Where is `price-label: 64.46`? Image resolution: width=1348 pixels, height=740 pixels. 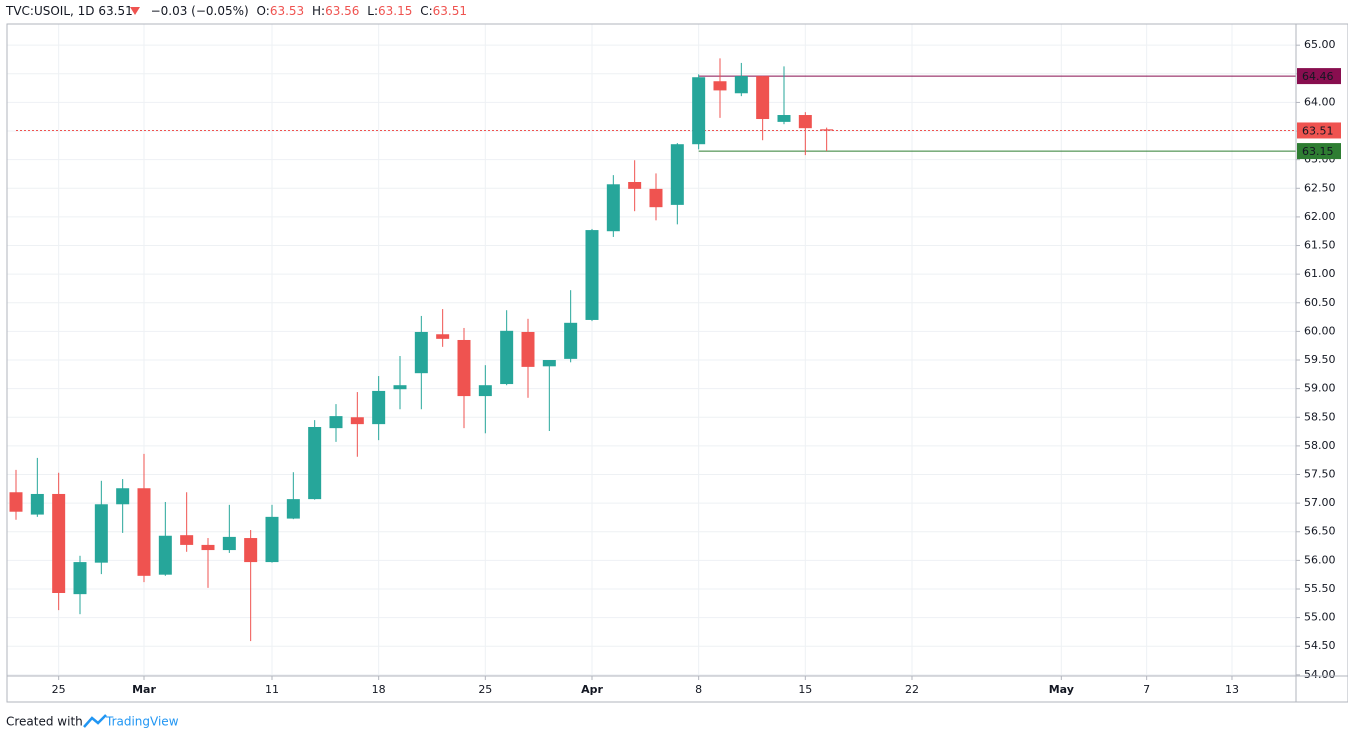 price-label: 64.46 is located at coordinates (1318, 76).